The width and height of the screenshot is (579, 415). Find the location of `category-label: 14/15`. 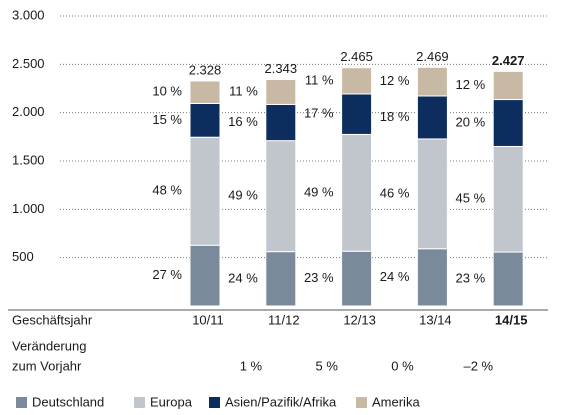

category-label: 14/15 is located at coordinates (511, 319).